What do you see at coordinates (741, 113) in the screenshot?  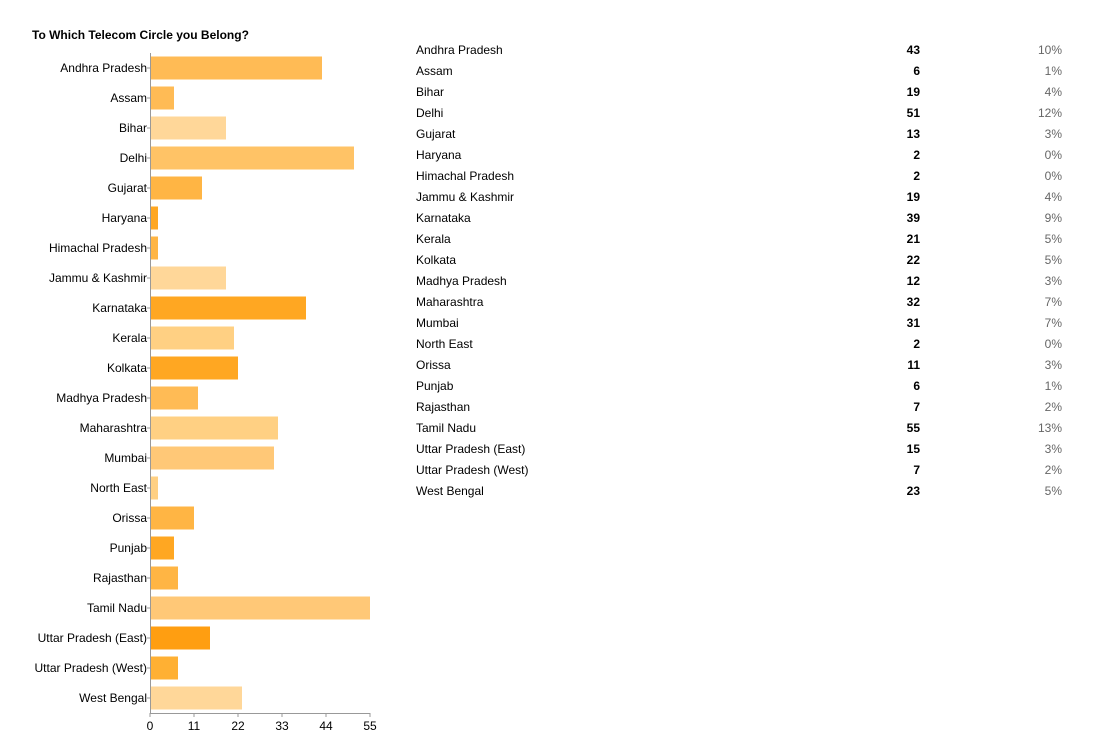 I see `table-row: Delhi 51 12%` at bounding box center [741, 113].